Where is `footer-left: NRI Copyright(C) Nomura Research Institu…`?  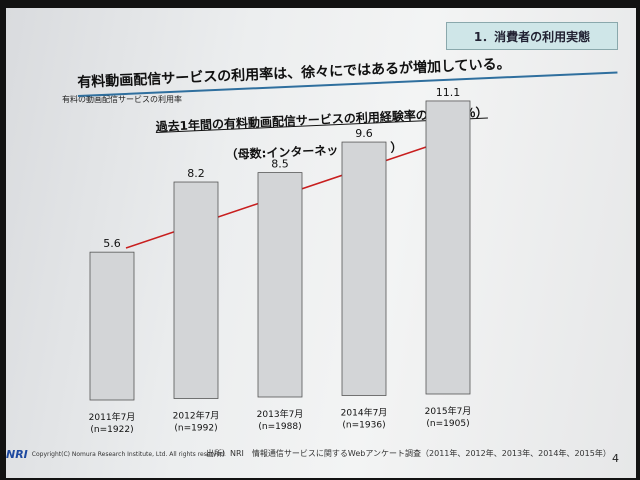
footer-left: NRI Copyright(C) Nomura Research Institu… is located at coordinates (116, 454).